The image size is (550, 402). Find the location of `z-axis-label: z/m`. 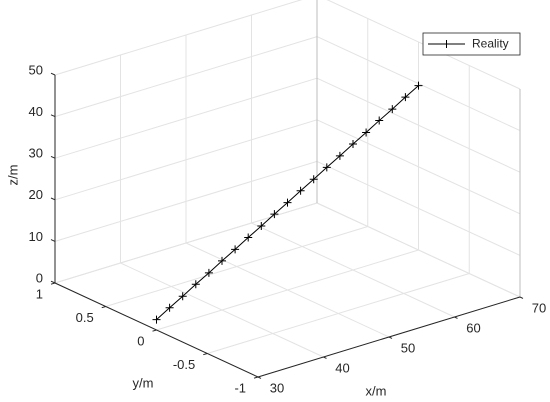

z-axis-label: z/m is located at coordinates (12, 175).